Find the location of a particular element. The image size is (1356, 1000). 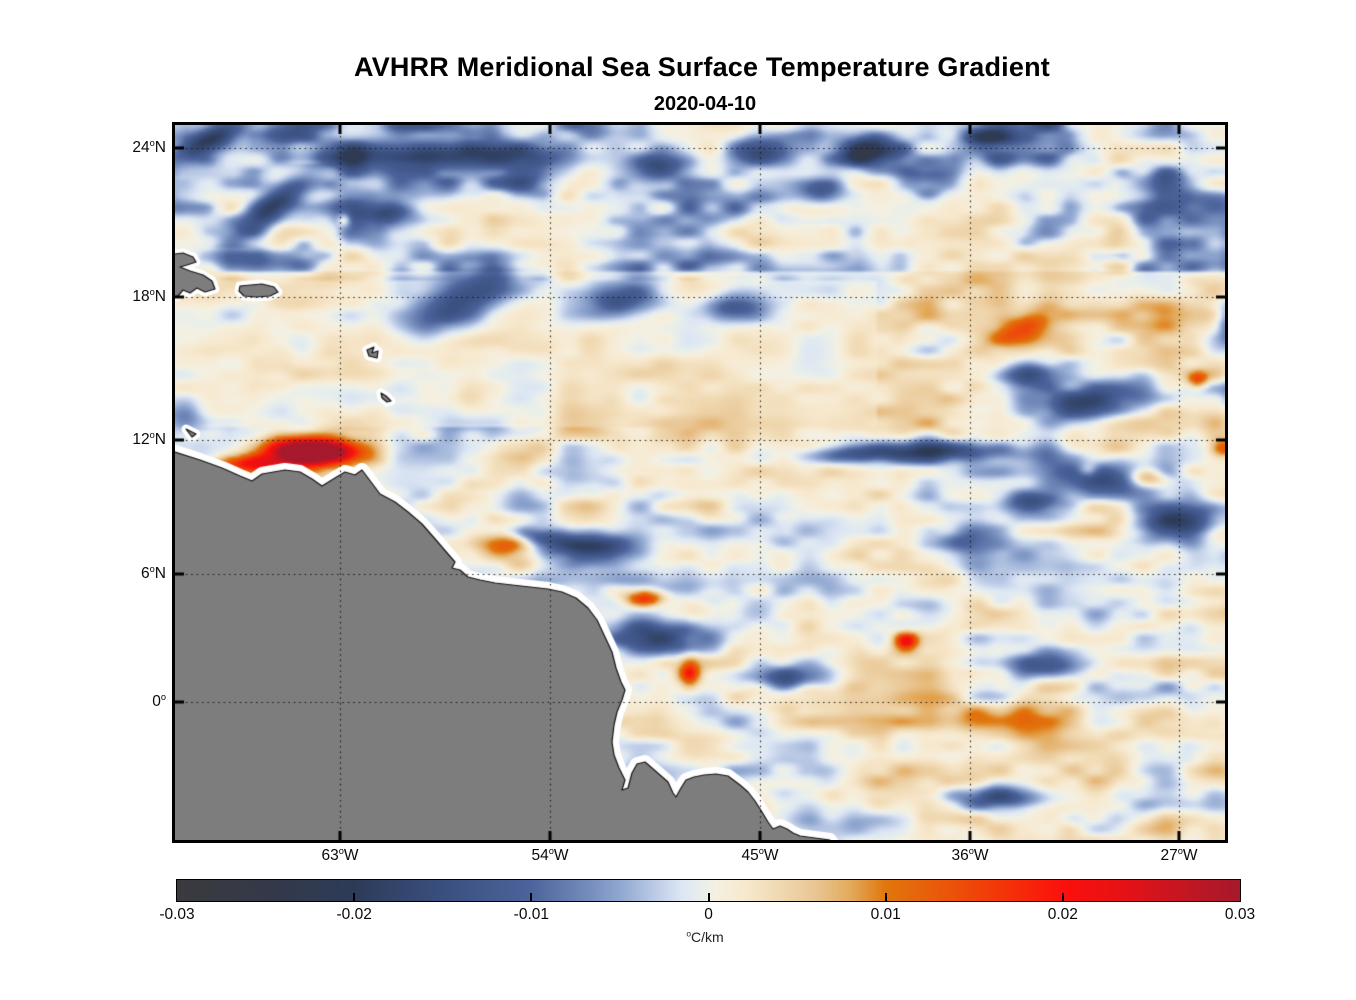

x-tick-label: 54oW is located at coordinates (550, 854).